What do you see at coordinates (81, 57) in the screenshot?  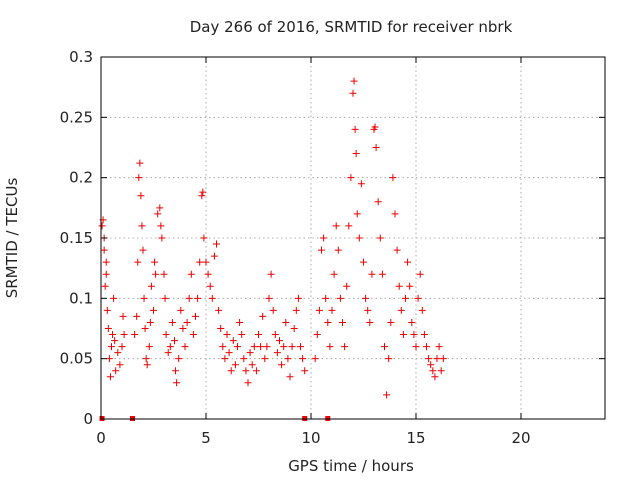 I see `y-tick-label: 0.3` at bounding box center [81, 57].